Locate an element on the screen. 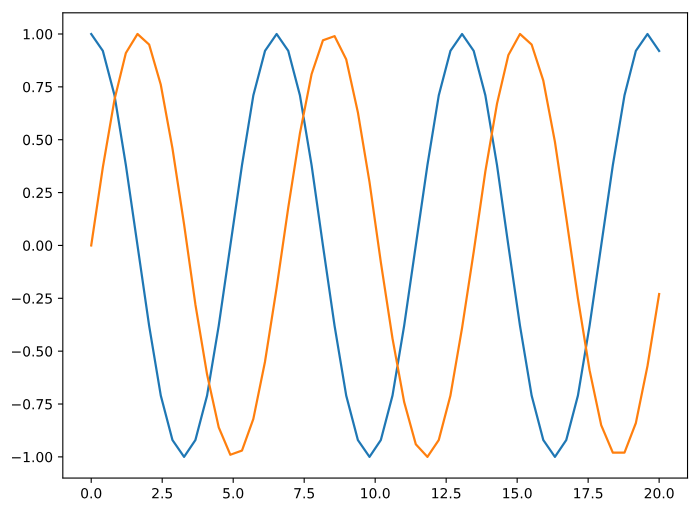 The width and height of the screenshot is (698, 514). x-tick-label: 2.5 is located at coordinates (162, 493).